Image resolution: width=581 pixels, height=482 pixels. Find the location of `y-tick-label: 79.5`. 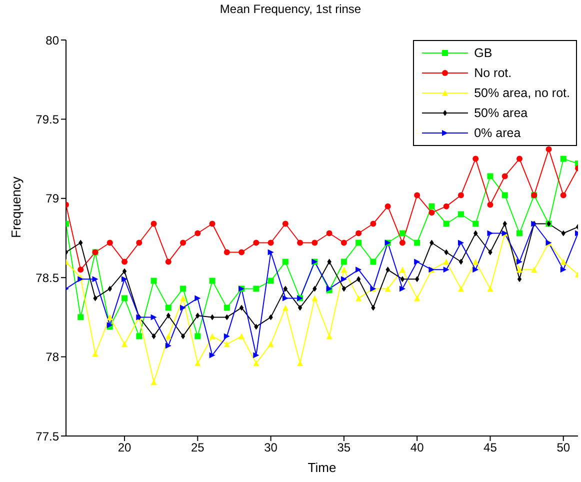

y-tick-label: 79.5 is located at coordinates (48, 119).